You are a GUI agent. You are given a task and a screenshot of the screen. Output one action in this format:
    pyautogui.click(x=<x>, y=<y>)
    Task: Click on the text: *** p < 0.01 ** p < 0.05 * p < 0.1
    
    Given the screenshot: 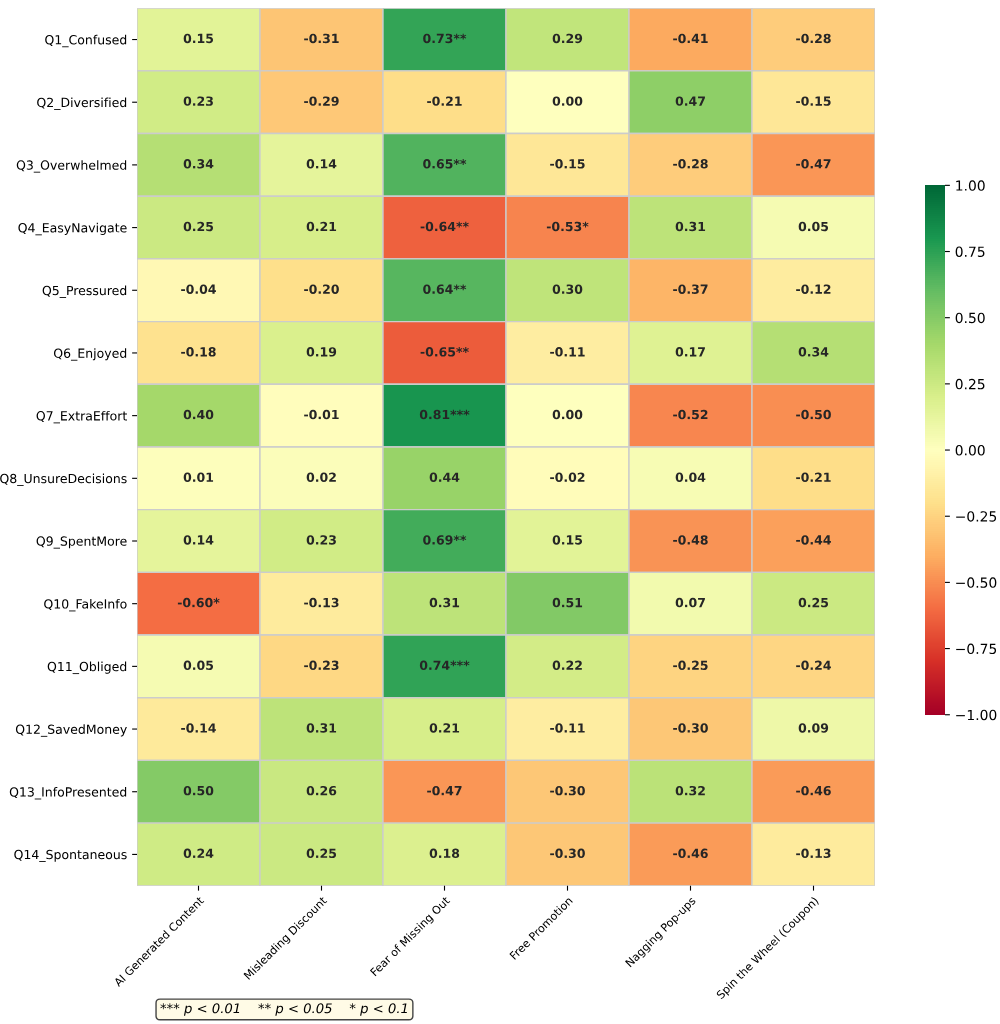 What is the action you would take?
    pyautogui.click(x=283, y=1009)
    